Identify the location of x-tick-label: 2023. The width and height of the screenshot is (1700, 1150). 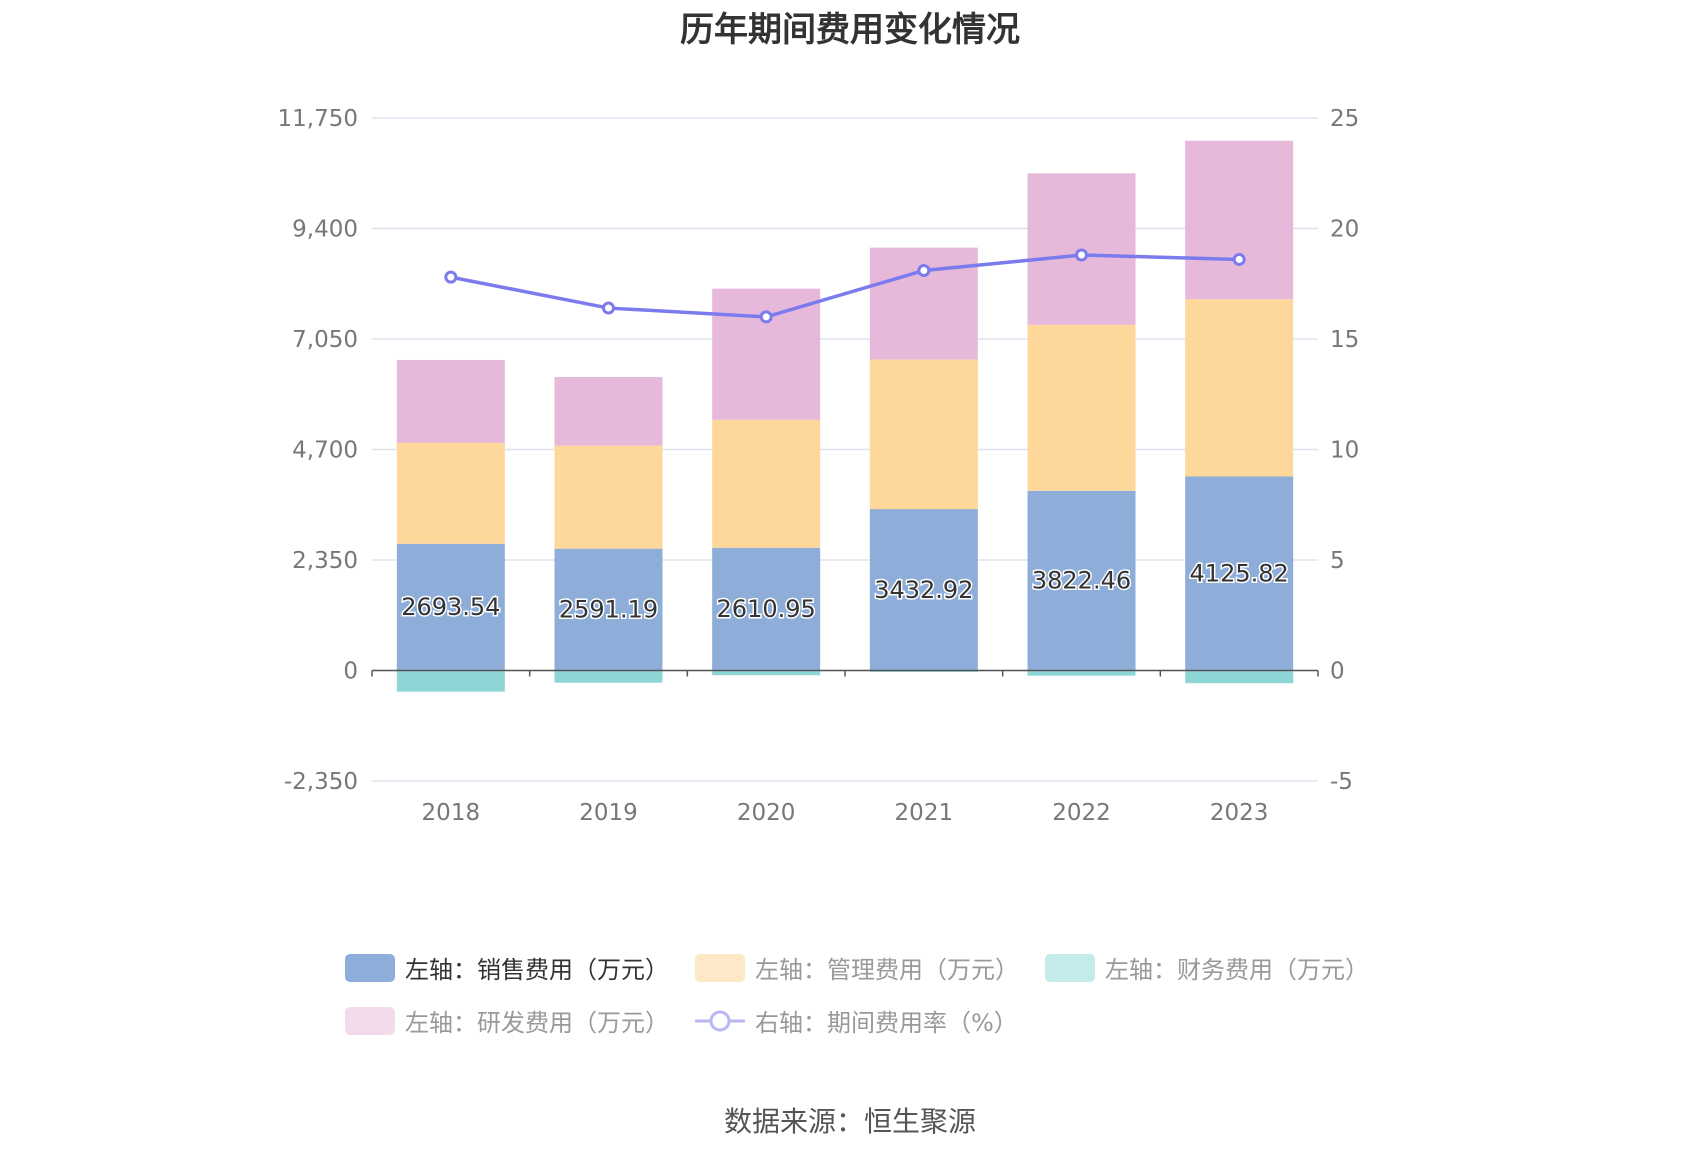
(1239, 813).